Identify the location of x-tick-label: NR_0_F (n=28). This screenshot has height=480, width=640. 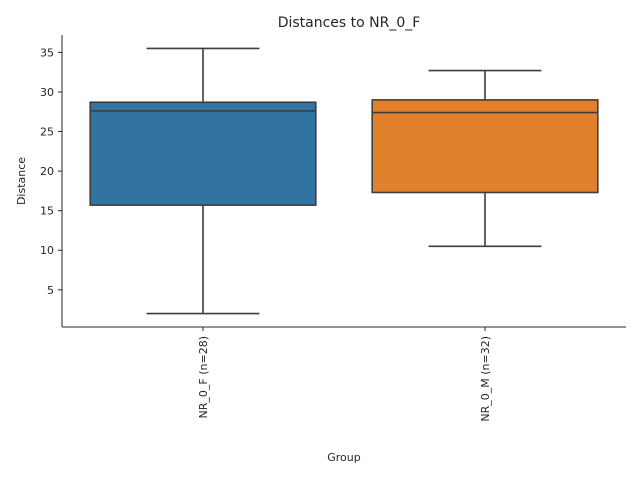
(203, 377).